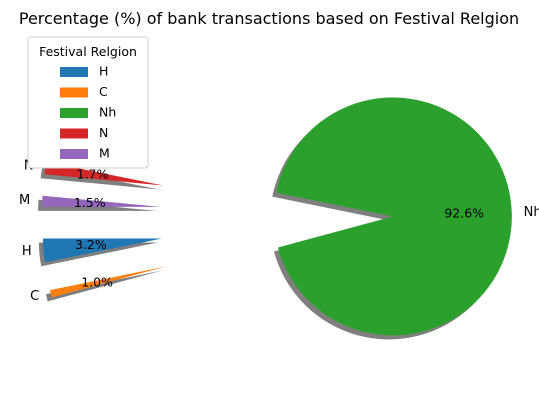  Describe the element at coordinates (464, 213) in the screenshot. I see `slice-pct-nh: 92.6%` at that location.